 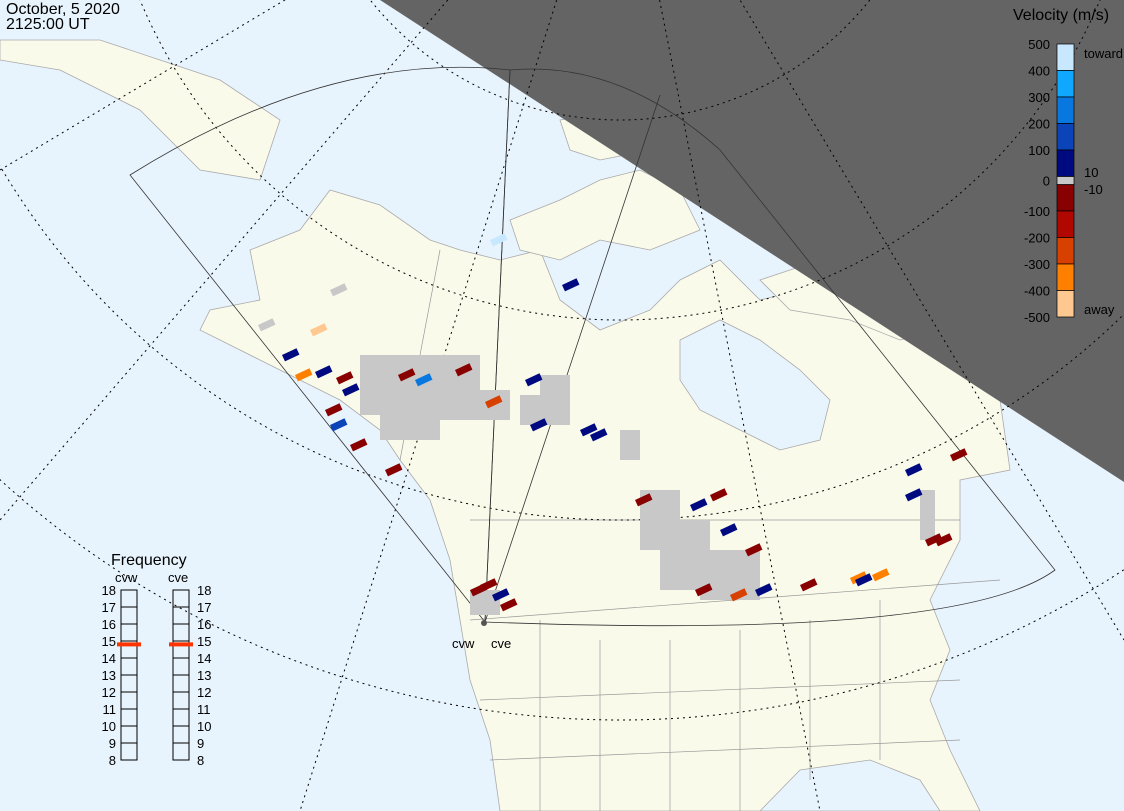 I want to click on colorbar-ground-scatter, so click(x=1065, y=180).